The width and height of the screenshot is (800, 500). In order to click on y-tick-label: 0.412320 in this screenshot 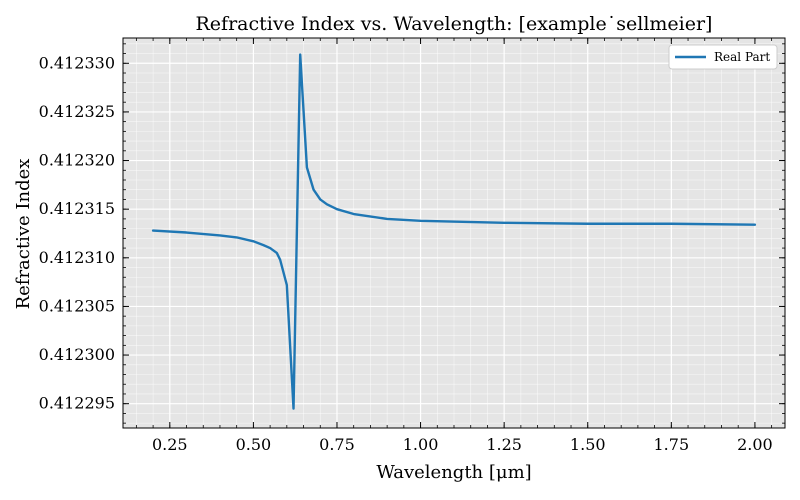, I will do `click(77, 160)`.